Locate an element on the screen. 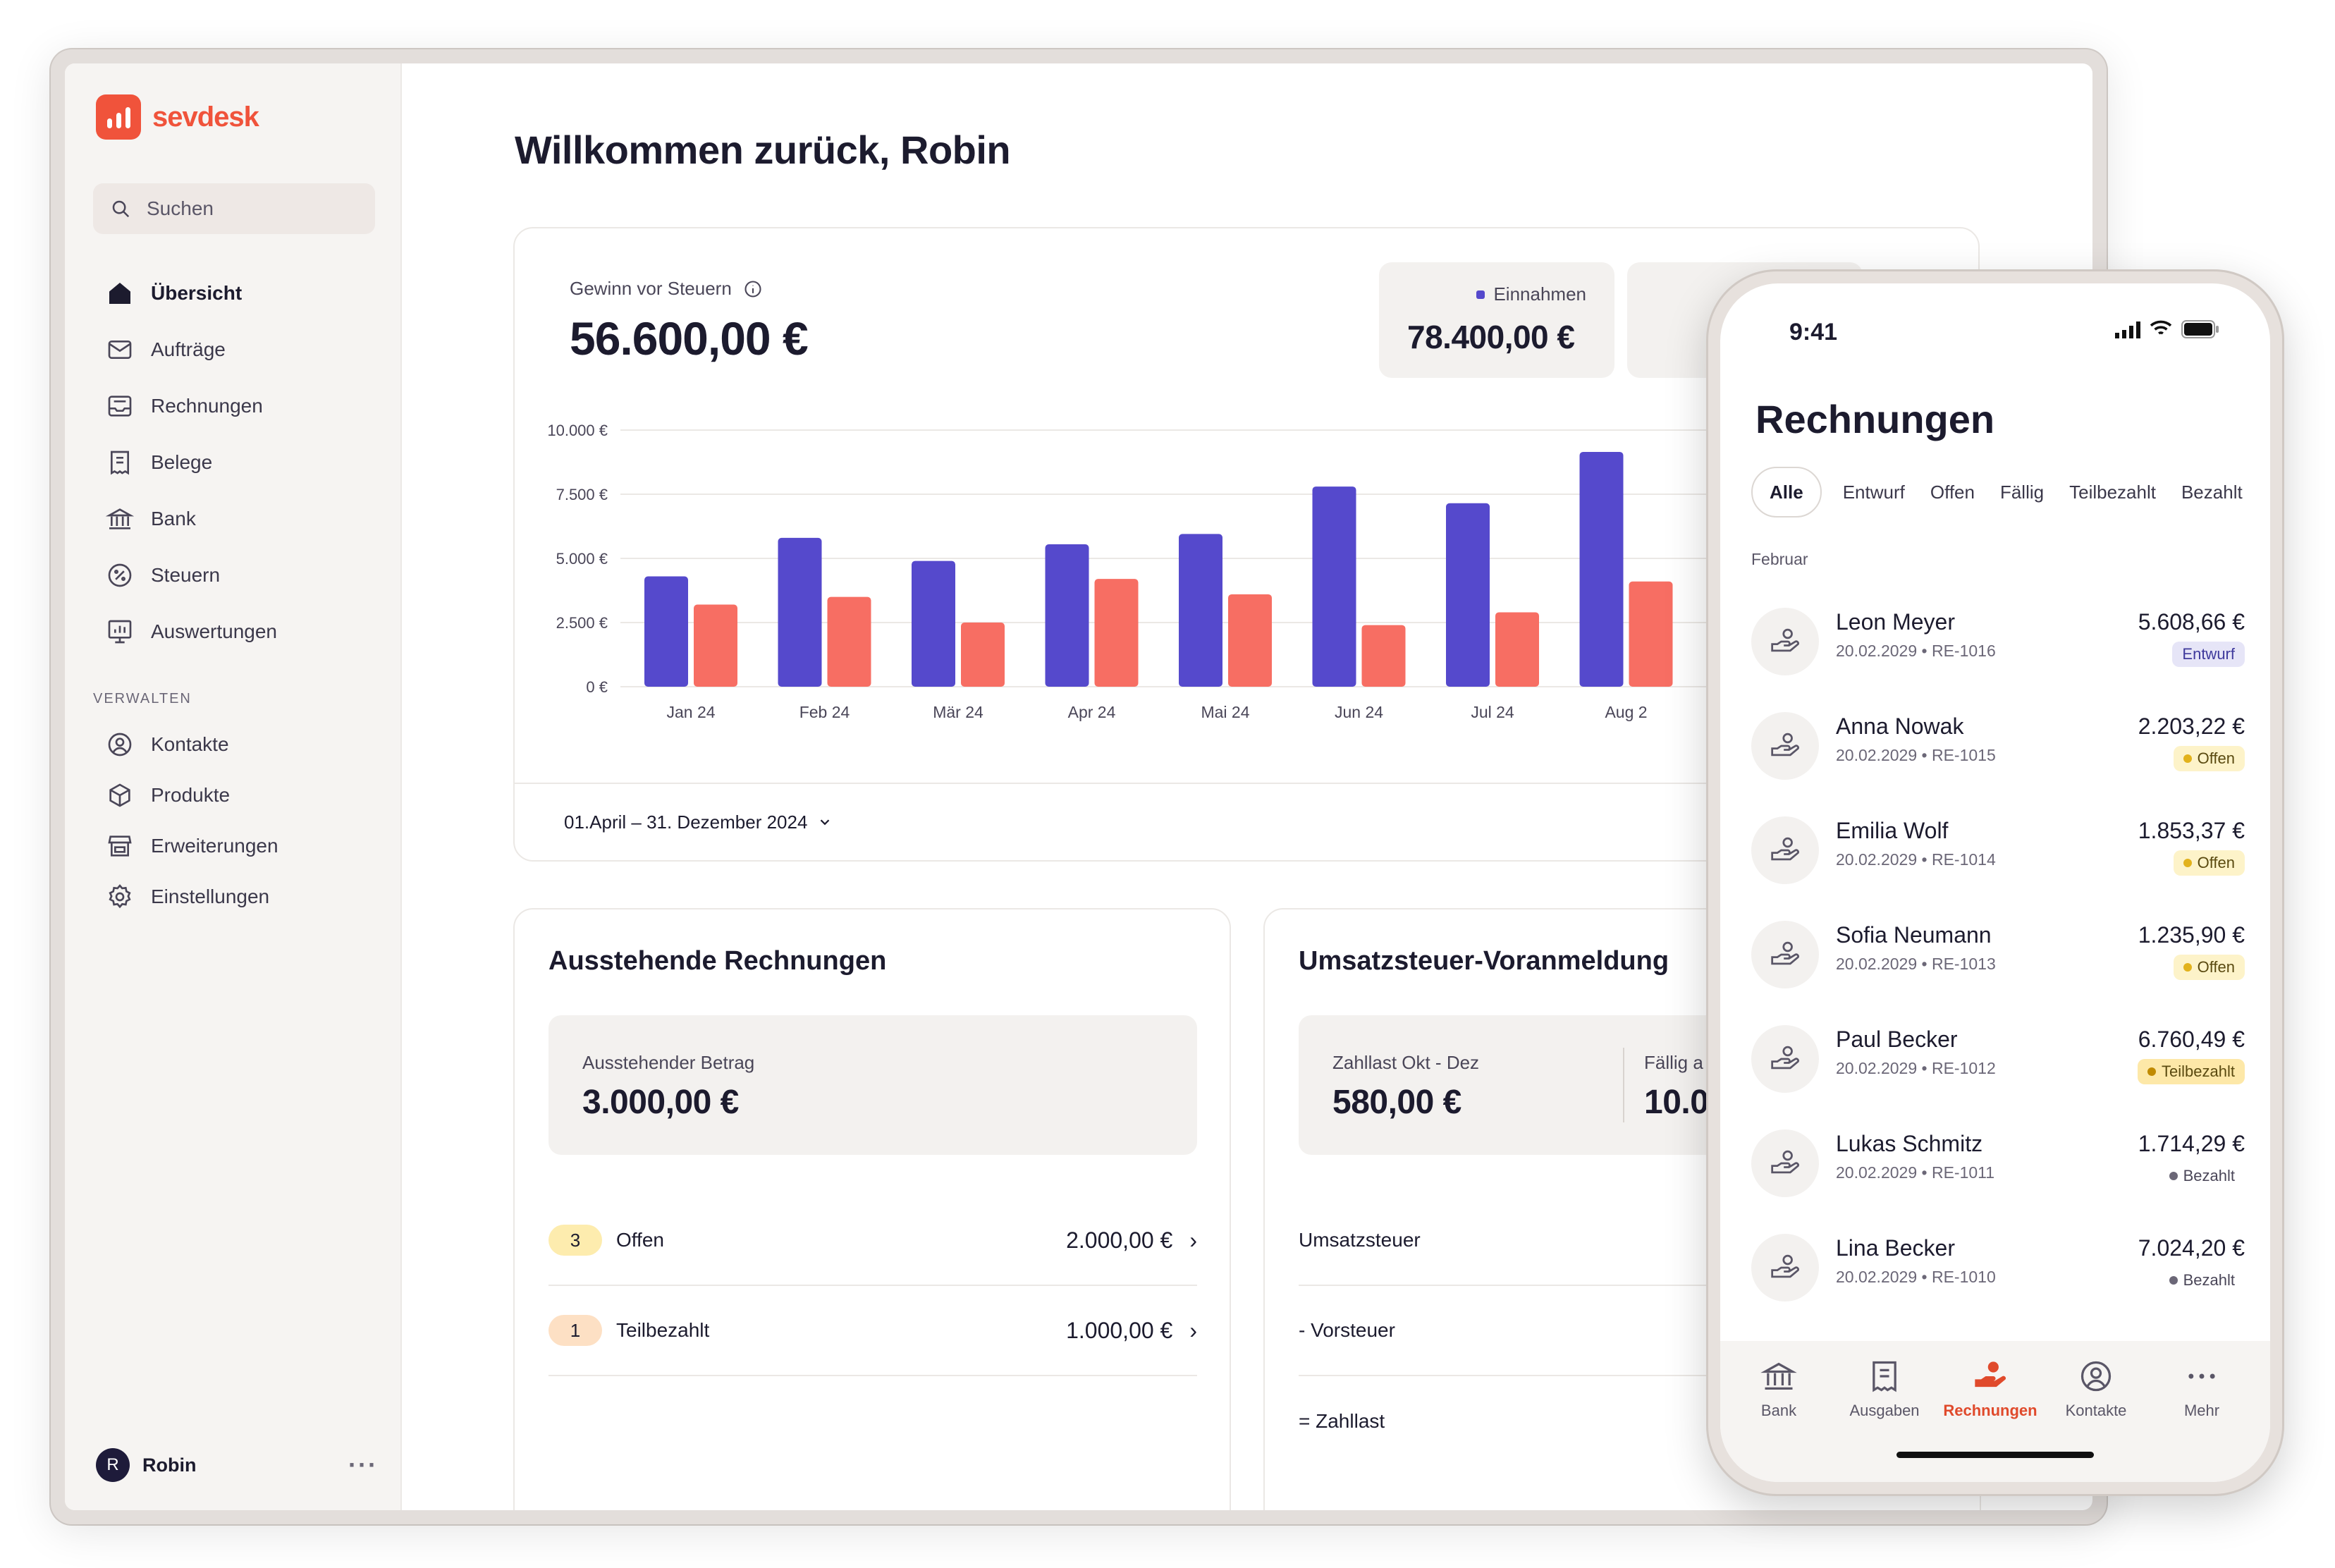  invoice-amount: 6.760,49 € is located at coordinates (2191, 1039).